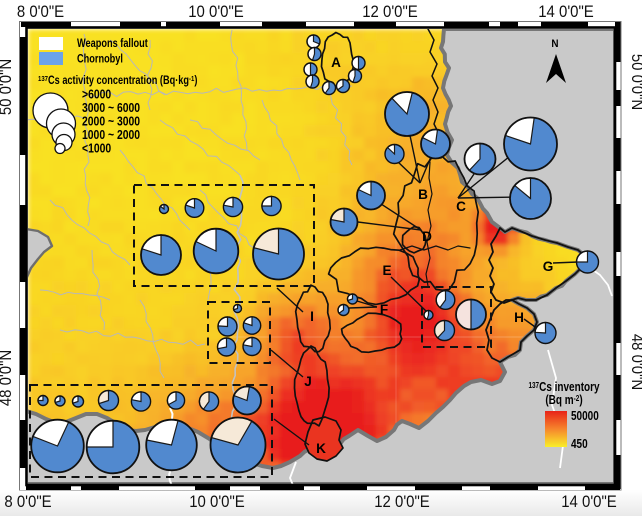 The height and width of the screenshot is (516, 642). What do you see at coordinates (308, 381) in the screenshot?
I see `svg-text: J` at bounding box center [308, 381].